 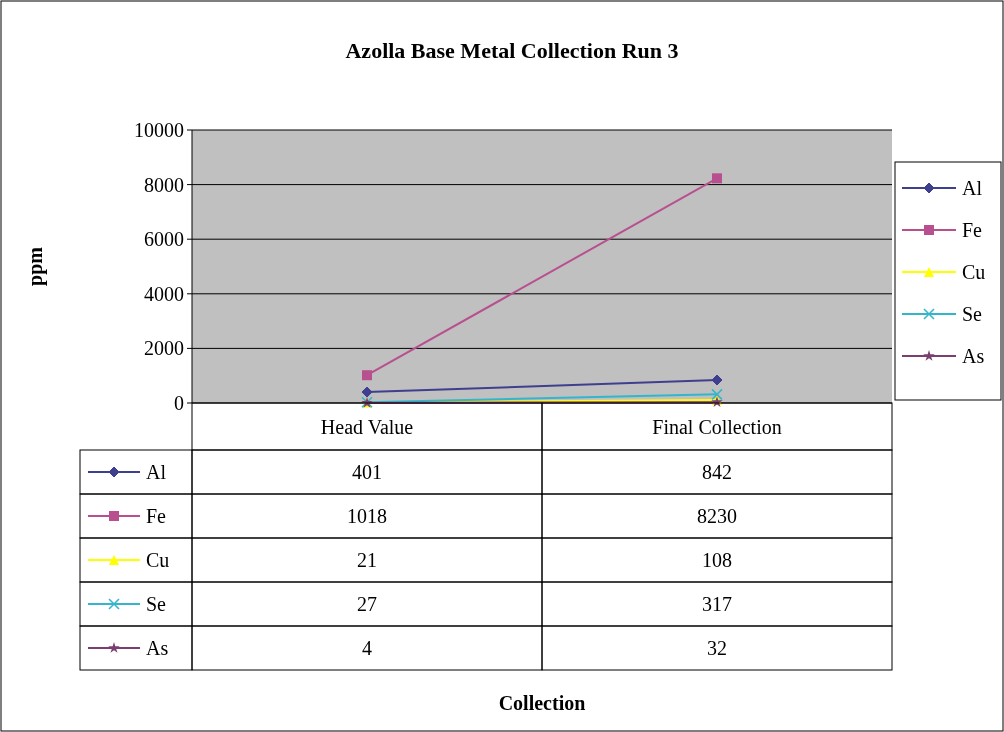 What do you see at coordinates (367, 426) in the screenshot?
I see `x-tick-label: Head Value` at bounding box center [367, 426].